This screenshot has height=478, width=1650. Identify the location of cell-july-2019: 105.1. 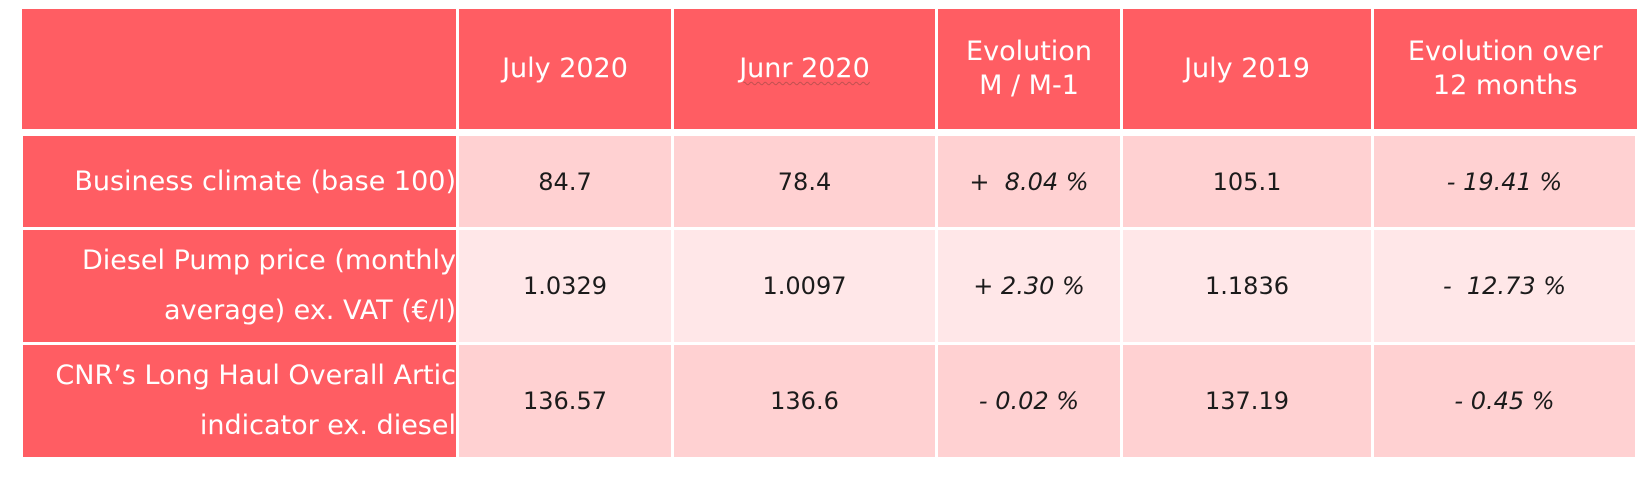
(1247, 180).